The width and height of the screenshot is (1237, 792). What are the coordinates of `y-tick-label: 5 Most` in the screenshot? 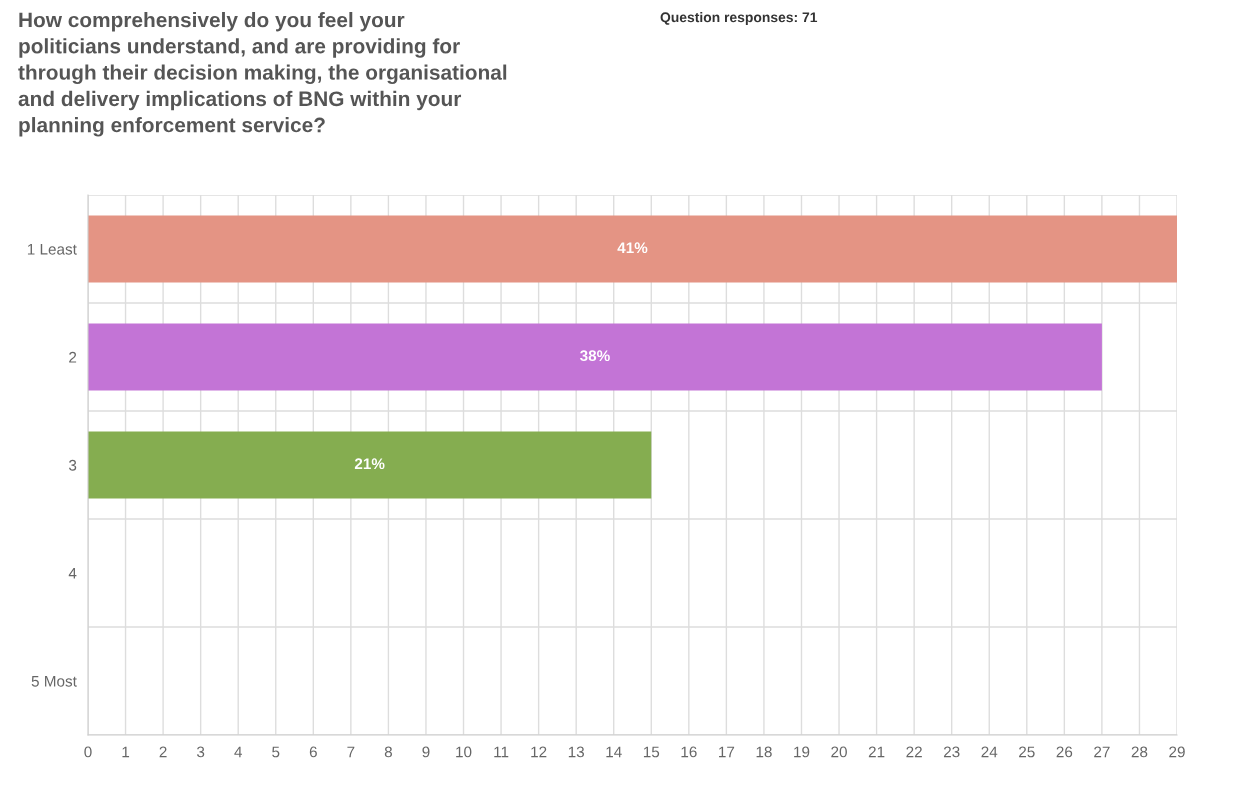 It's located at (54, 681).